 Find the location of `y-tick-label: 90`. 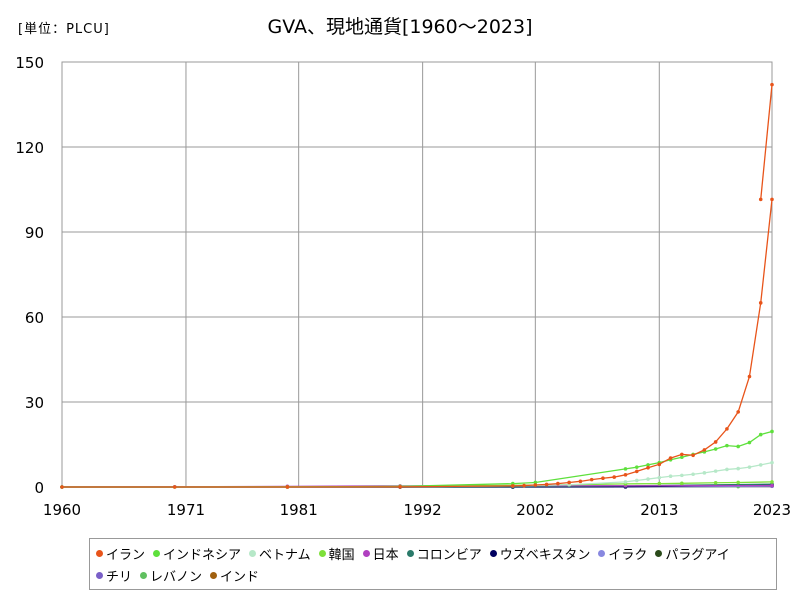

y-tick-label: 90 is located at coordinates (34, 233).